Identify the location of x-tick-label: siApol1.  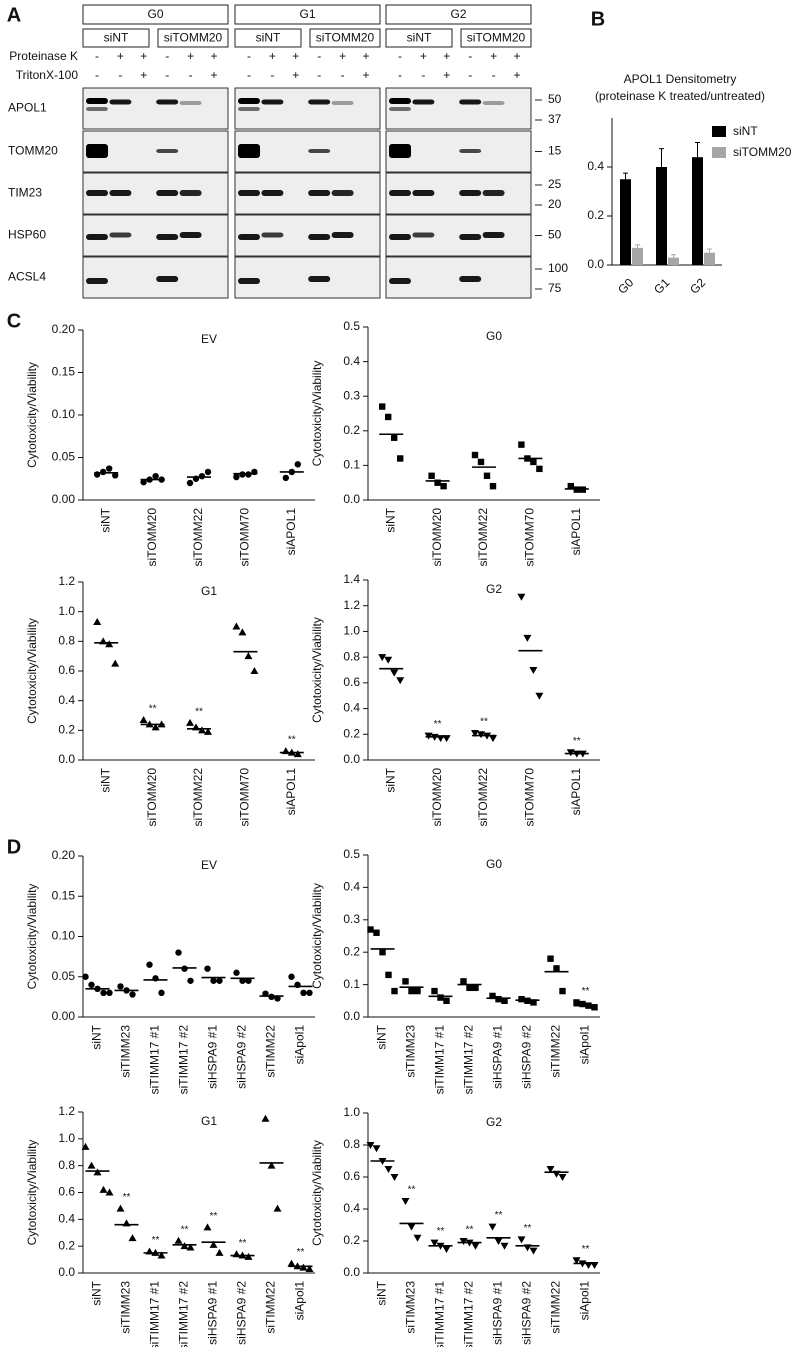
(300, 1045).